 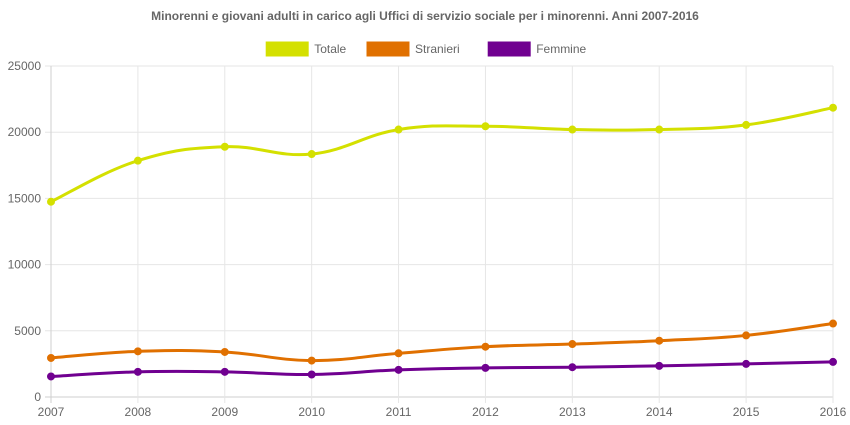 I want to click on x-tick-label: 2007, so click(x=51, y=412).